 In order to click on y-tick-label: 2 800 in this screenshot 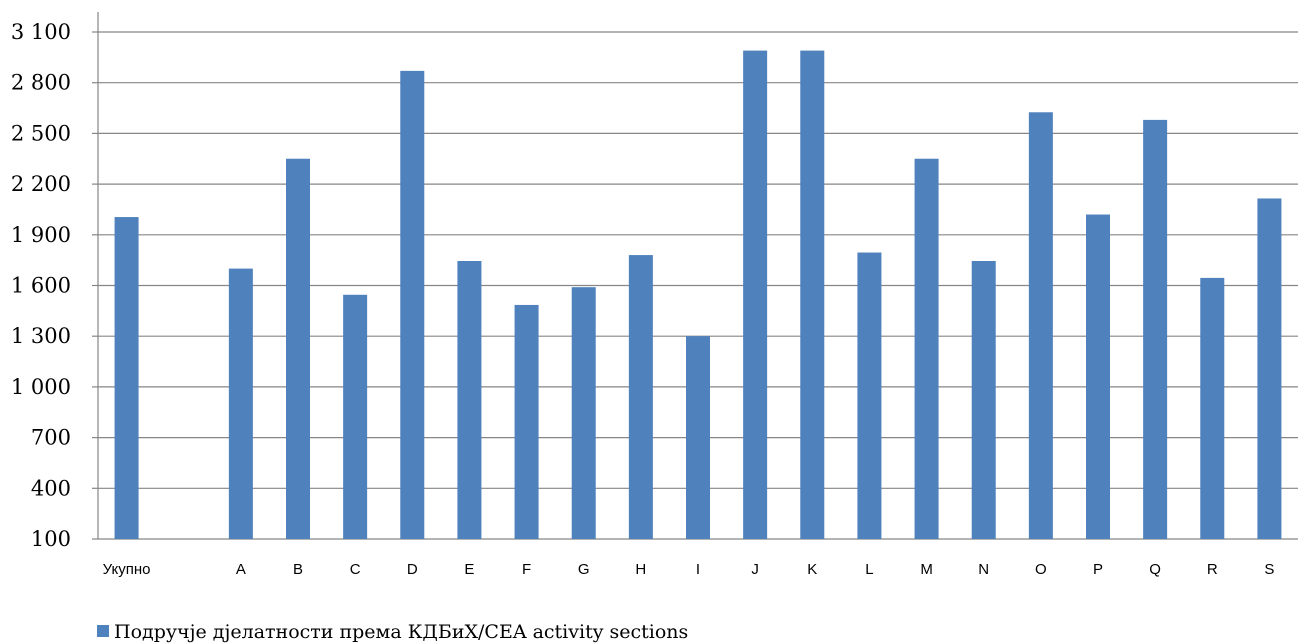, I will do `click(41, 83)`.